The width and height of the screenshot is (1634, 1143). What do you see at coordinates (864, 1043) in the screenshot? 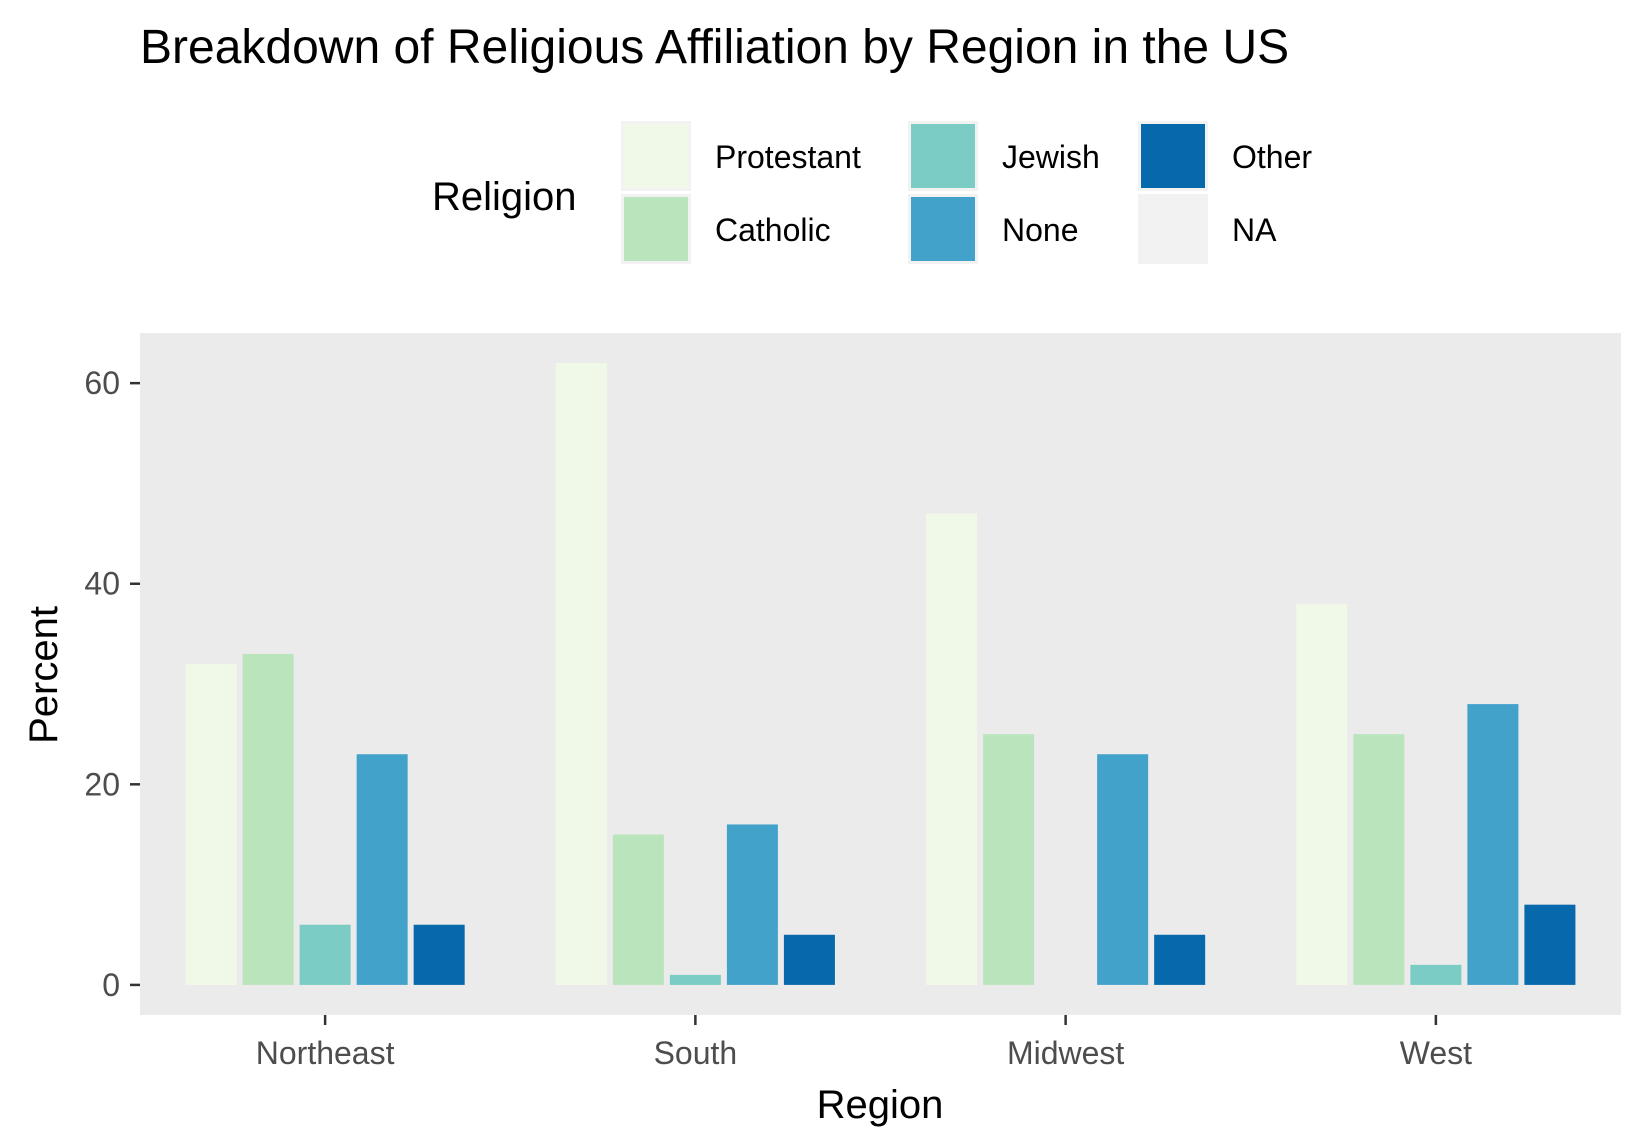
I see `x-axis: Northeast South Midwest West` at bounding box center [864, 1043].